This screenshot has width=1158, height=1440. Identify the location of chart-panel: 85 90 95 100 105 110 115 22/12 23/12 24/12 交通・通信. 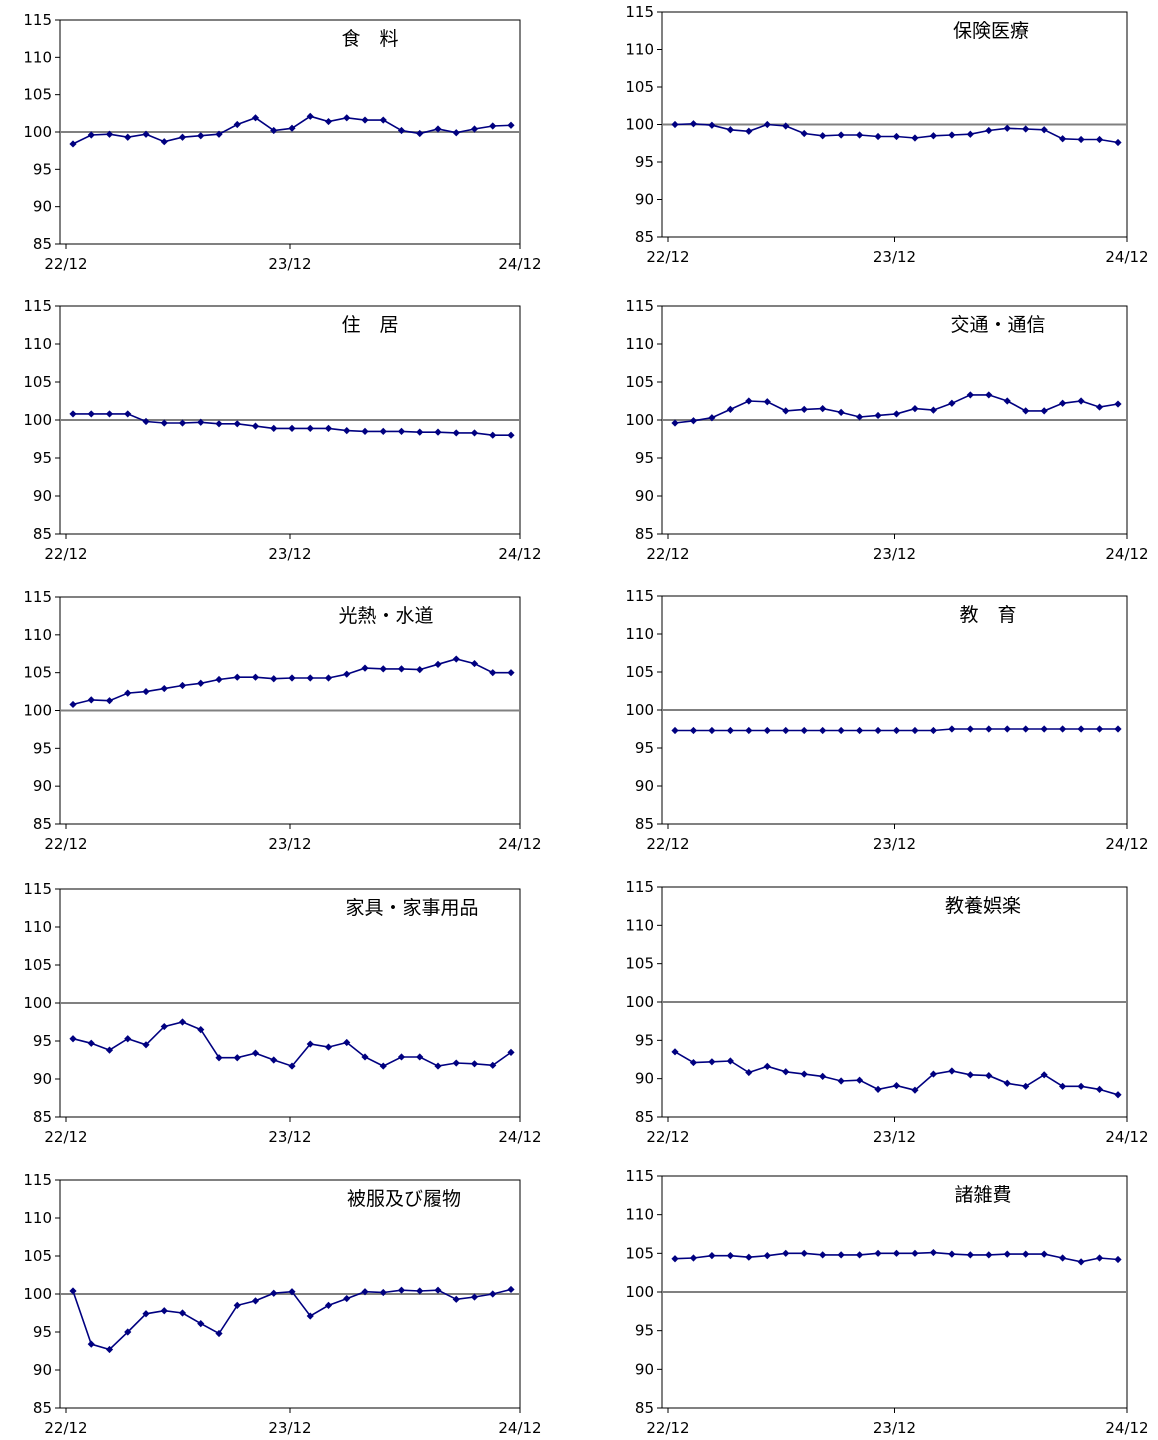
(886, 430).